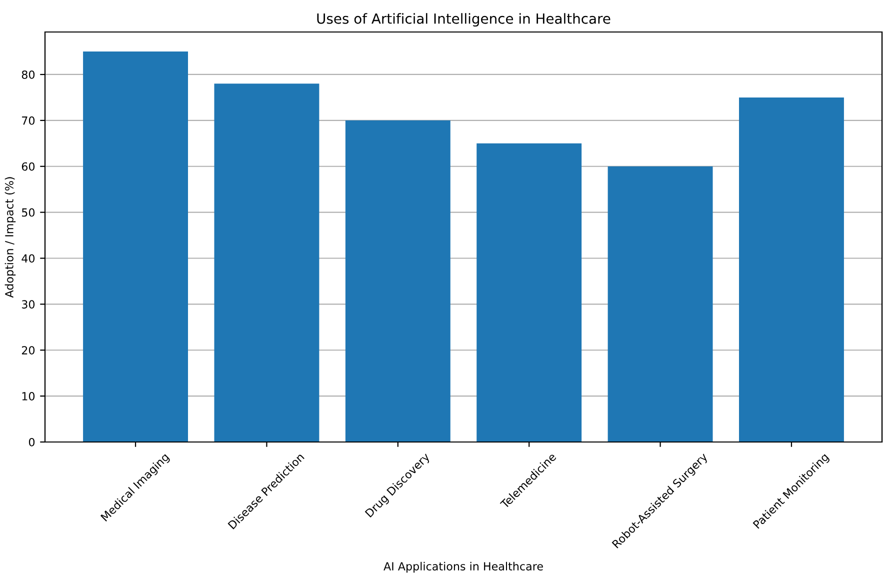 This screenshot has height=579, width=883. Describe the element at coordinates (28, 74) in the screenshot. I see `y-tick-label: 80` at that location.